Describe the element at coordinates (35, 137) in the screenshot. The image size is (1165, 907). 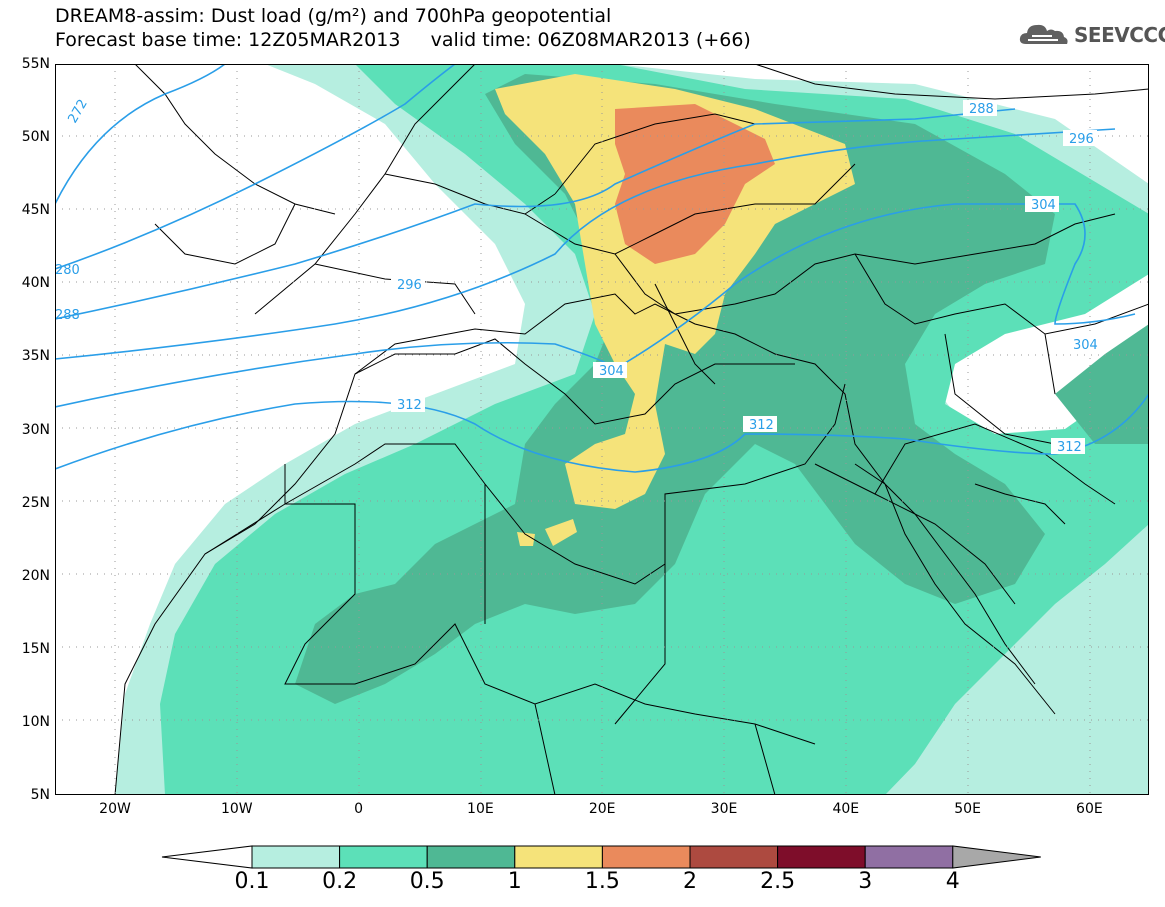
I see `latitude-label: 50N` at that location.